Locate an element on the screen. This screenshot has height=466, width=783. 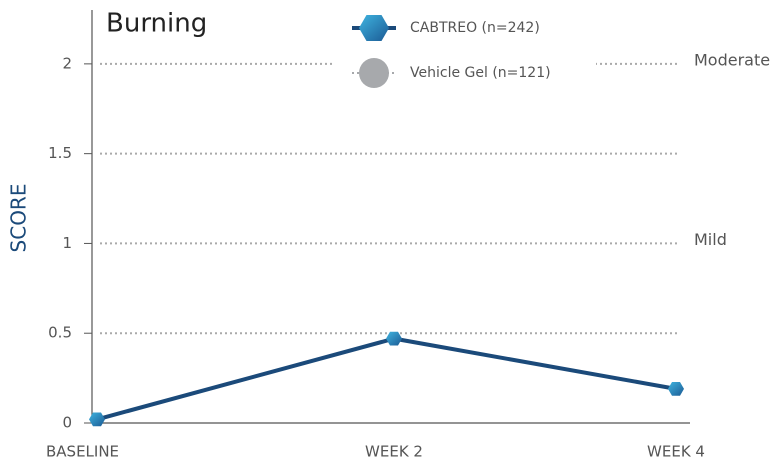
x-tick-label: WEEK 4 is located at coordinates (676, 452).